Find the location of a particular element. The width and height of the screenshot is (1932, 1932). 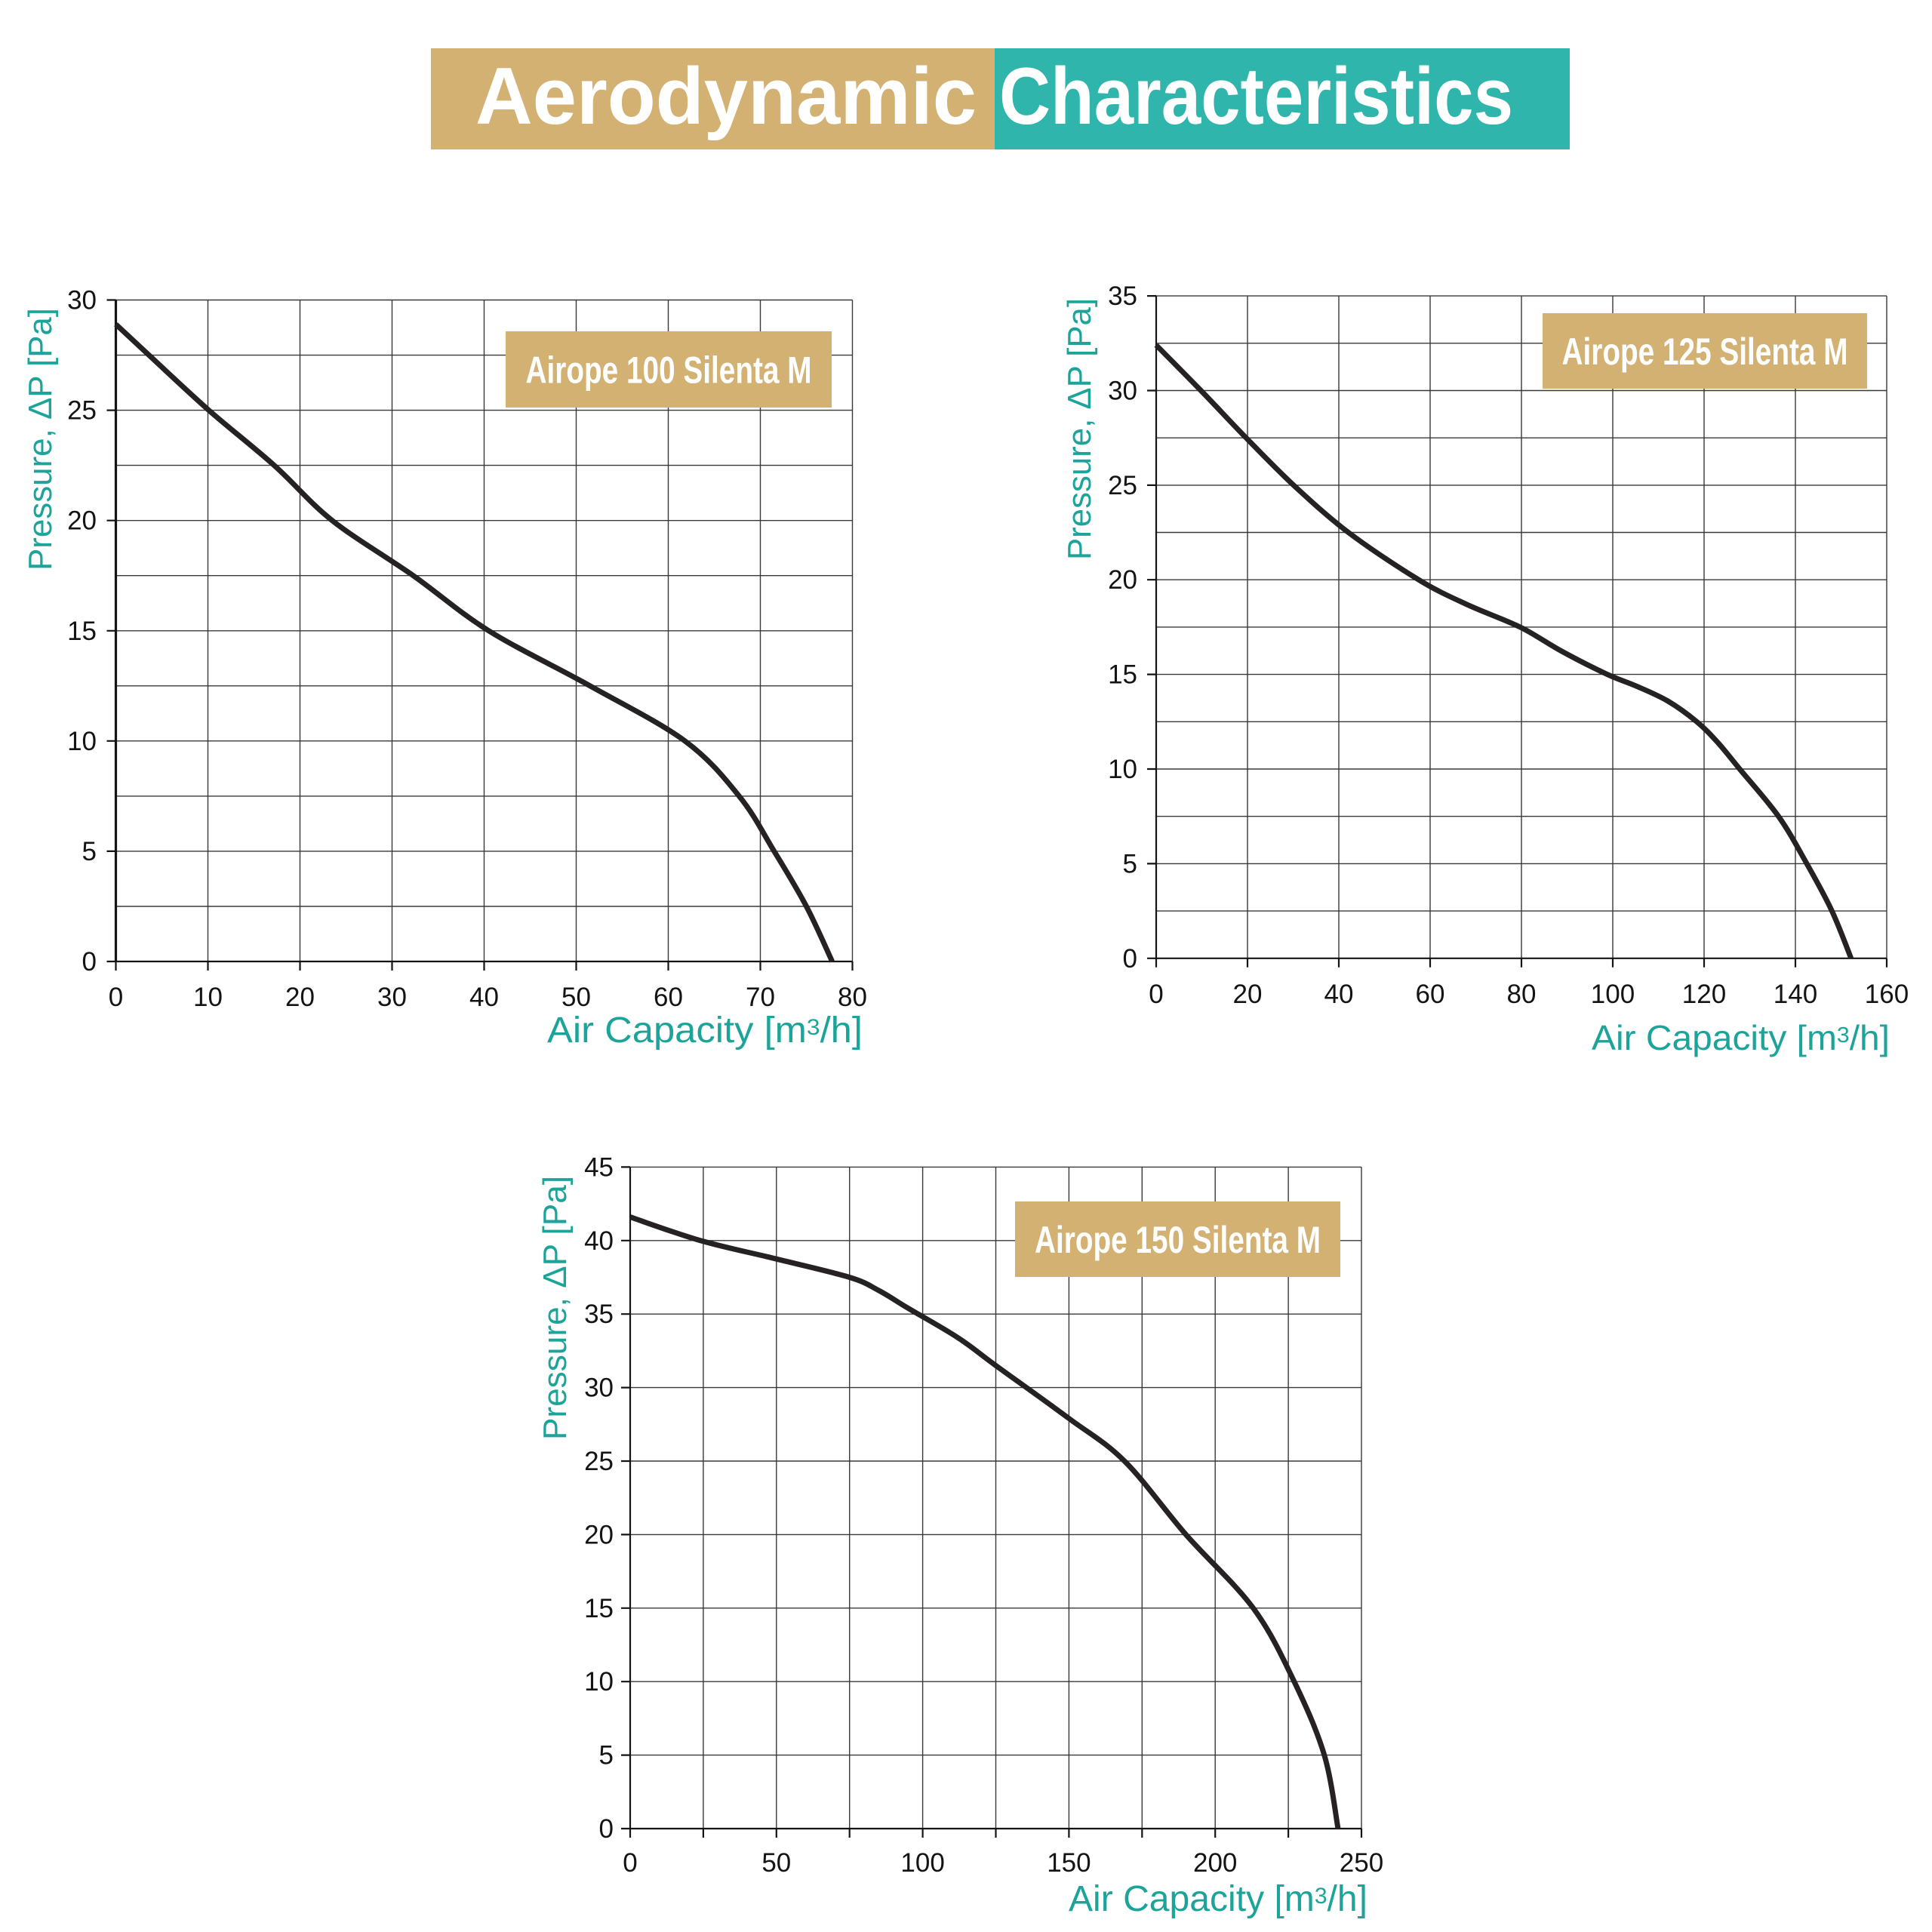

svg-text: 150 is located at coordinates (1069, 1863).